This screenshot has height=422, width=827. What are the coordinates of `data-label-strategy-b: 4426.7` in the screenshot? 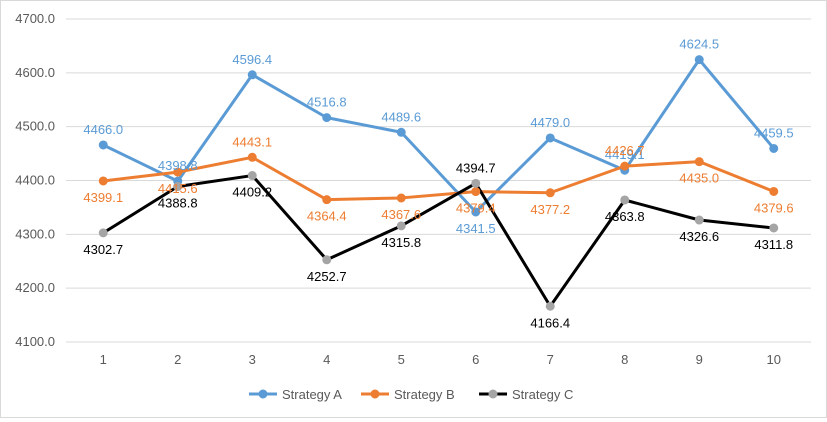 It's located at (625, 150).